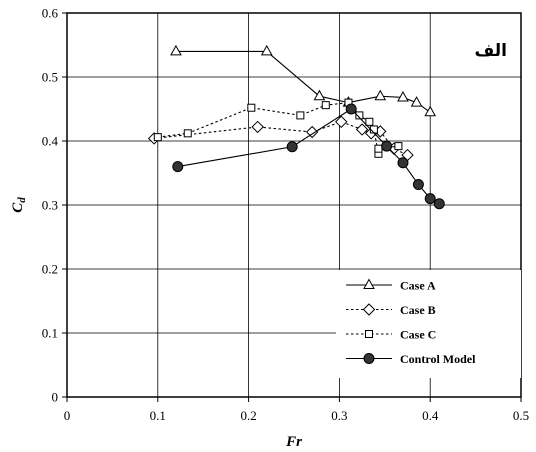 The height and width of the screenshot is (452, 536). What do you see at coordinates (369, 334) in the screenshot?
I see `legend-marker-case-c` at bounding box center [369, 334].